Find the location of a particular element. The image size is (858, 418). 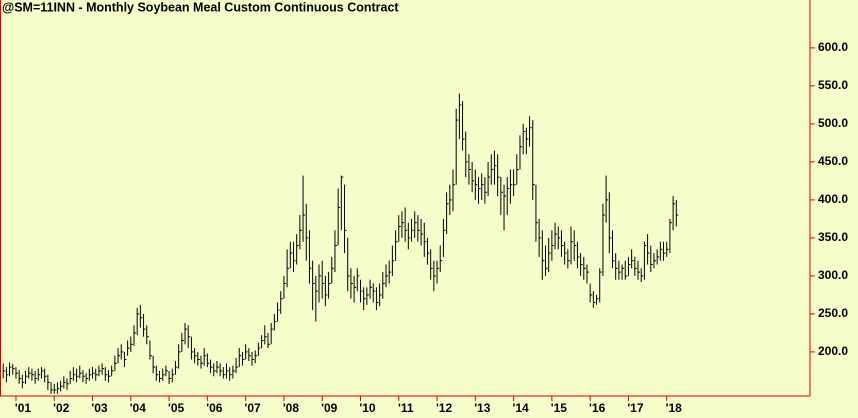

y-tick-label: 500.0 is located at coordinates (833, 123).